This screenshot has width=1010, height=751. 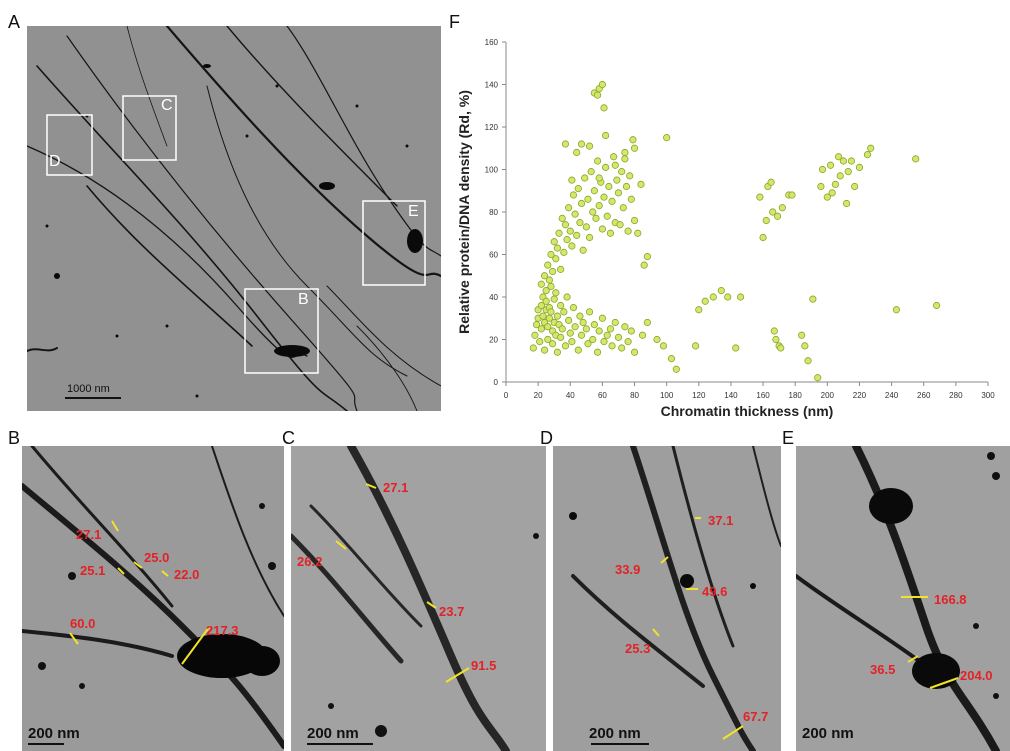 I want to click on measurement-e-2: 36.5, so click(x=882, y=669).